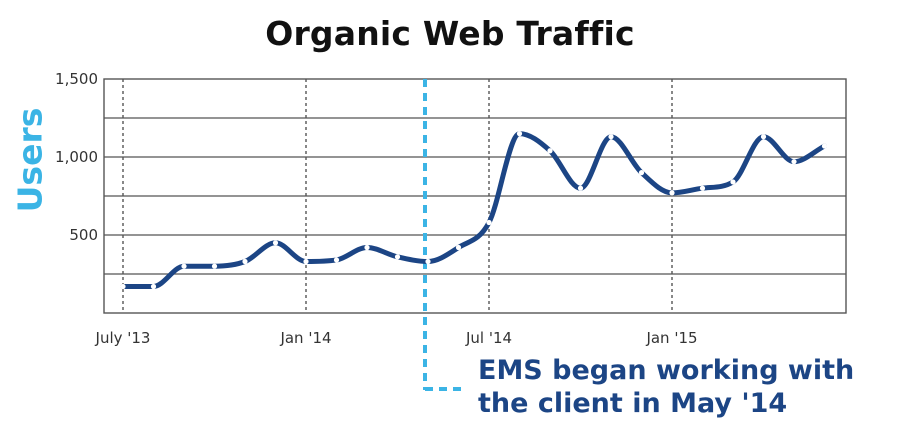  What do you see at coordinates (666, 370) in the screenshot?
I see `annotation-line-1: EMS began working with` at bounding box center [666, 370].